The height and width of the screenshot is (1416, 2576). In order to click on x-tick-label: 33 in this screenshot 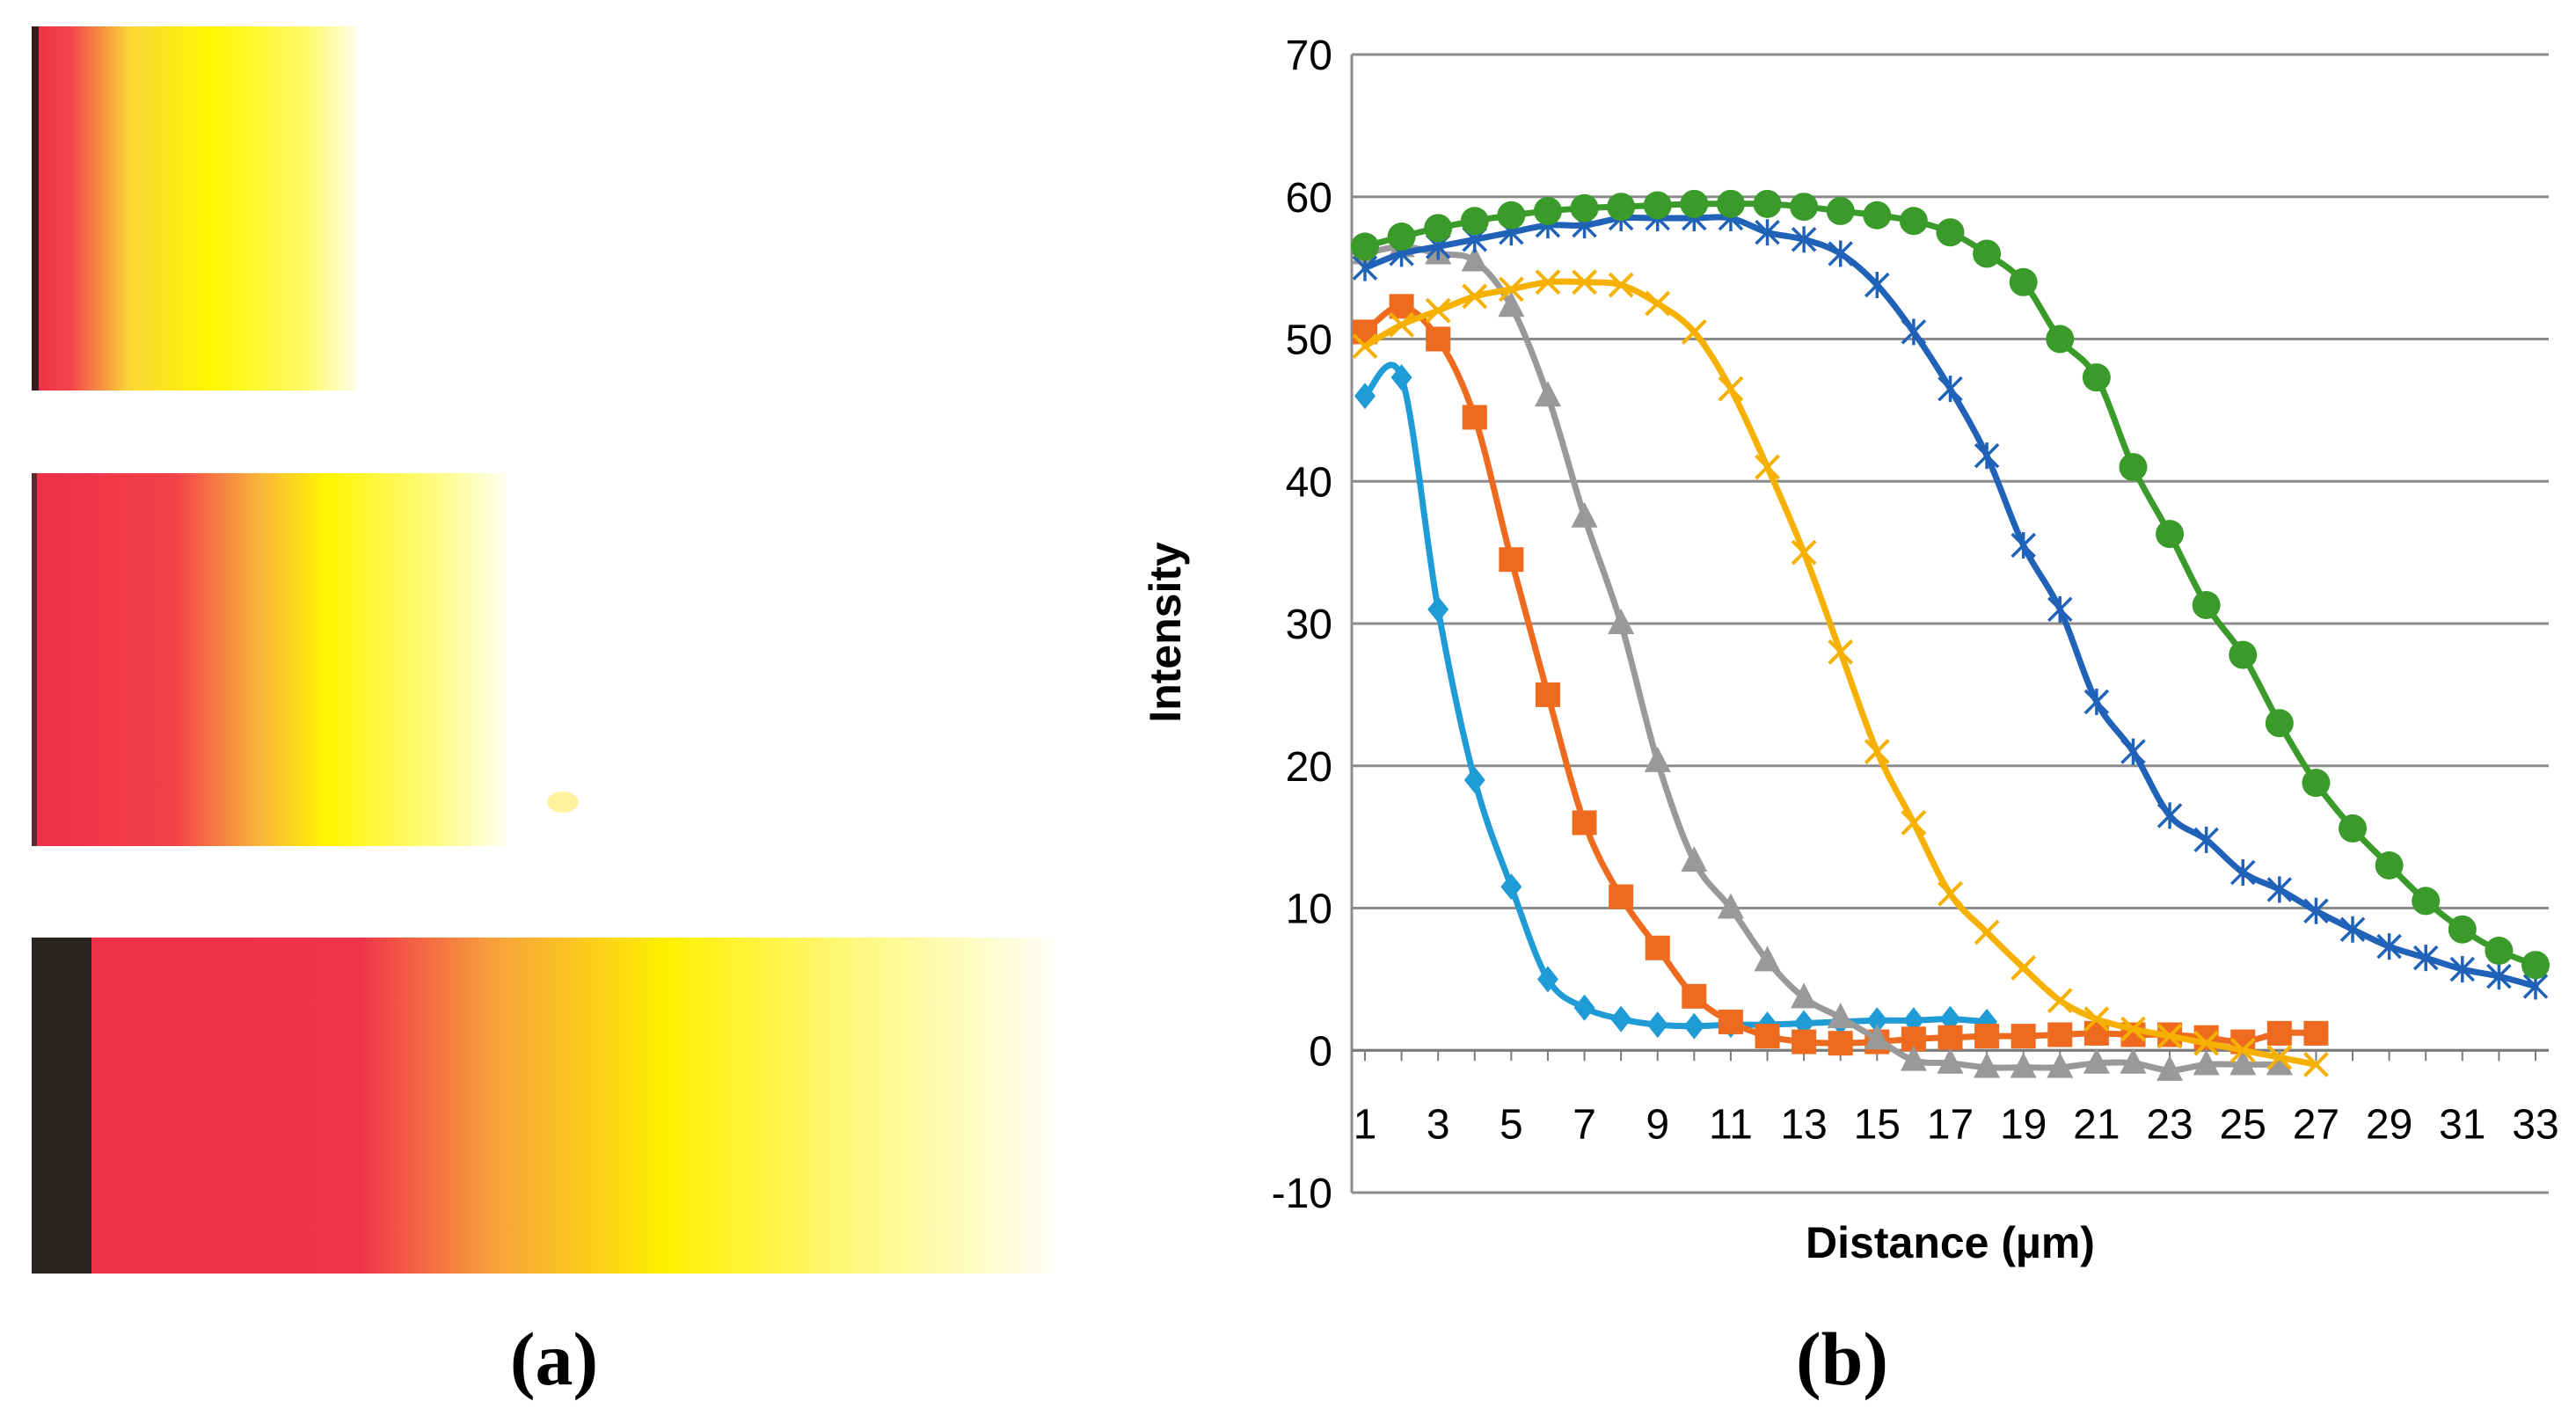, I will do `click(2535, 1124)`.